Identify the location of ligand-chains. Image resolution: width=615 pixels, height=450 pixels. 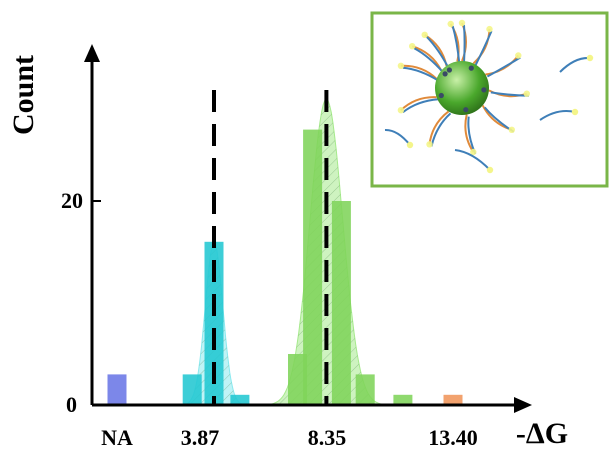
(489, 96).